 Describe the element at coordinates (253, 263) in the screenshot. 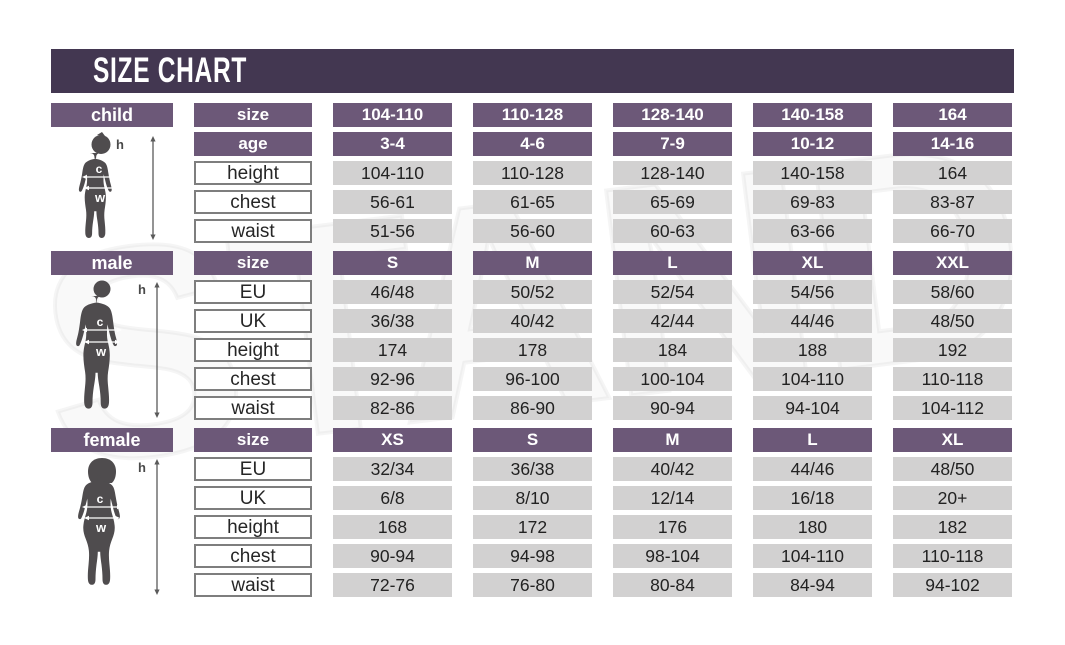

I see `row-label-male-size: size` at that location.